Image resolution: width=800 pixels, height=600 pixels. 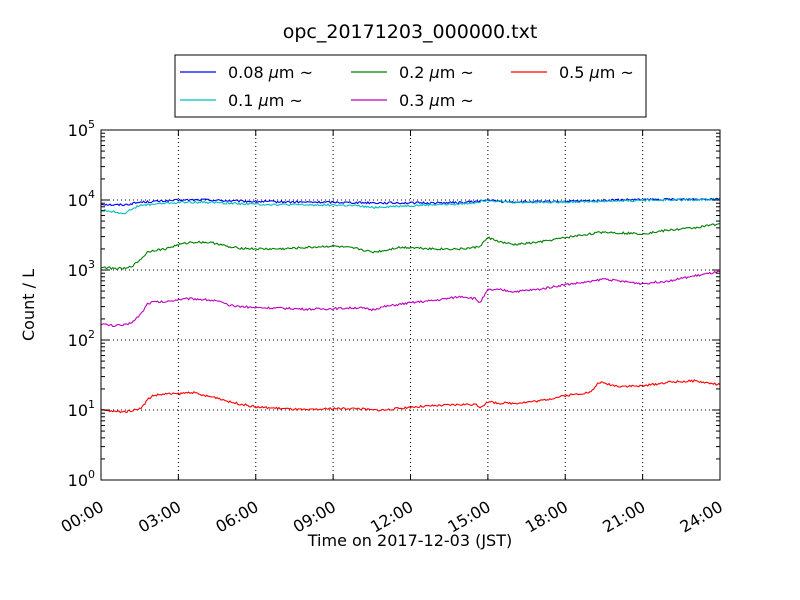 I want to click on series-line-0.5, so click(x=410, y=396).